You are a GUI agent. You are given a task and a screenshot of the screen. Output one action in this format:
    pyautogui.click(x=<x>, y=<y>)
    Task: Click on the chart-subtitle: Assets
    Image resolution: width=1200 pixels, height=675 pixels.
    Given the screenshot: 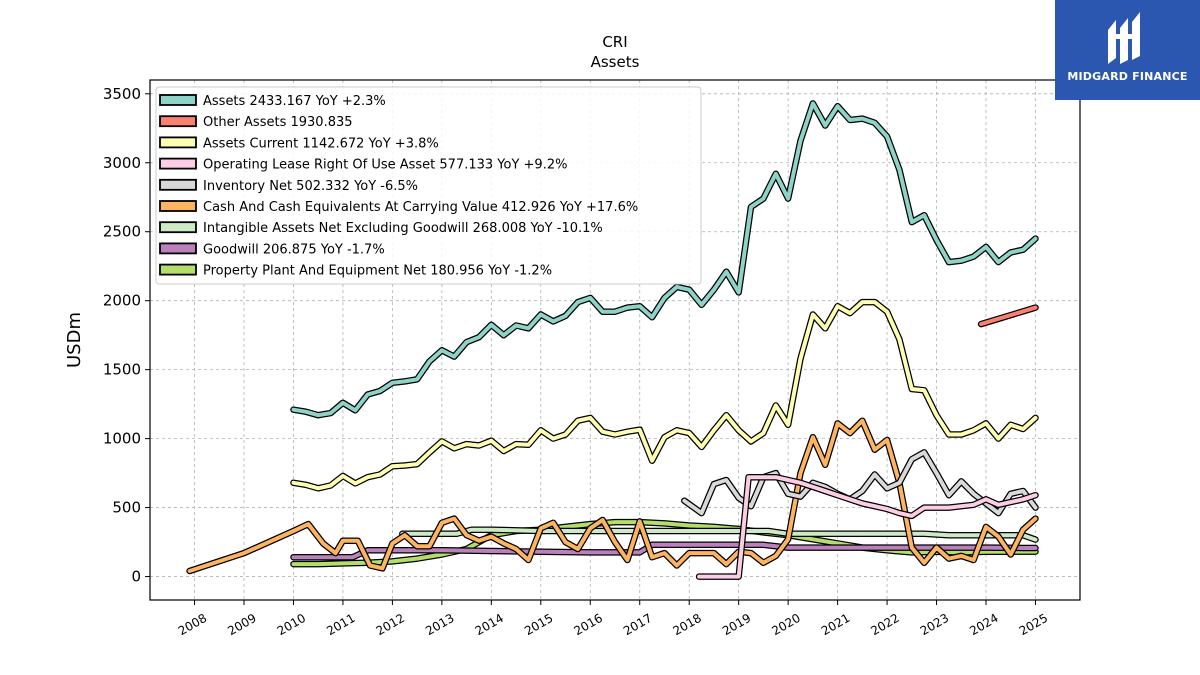 What is the action you would take?
    pyautogui.click(x=615, y=62)
    